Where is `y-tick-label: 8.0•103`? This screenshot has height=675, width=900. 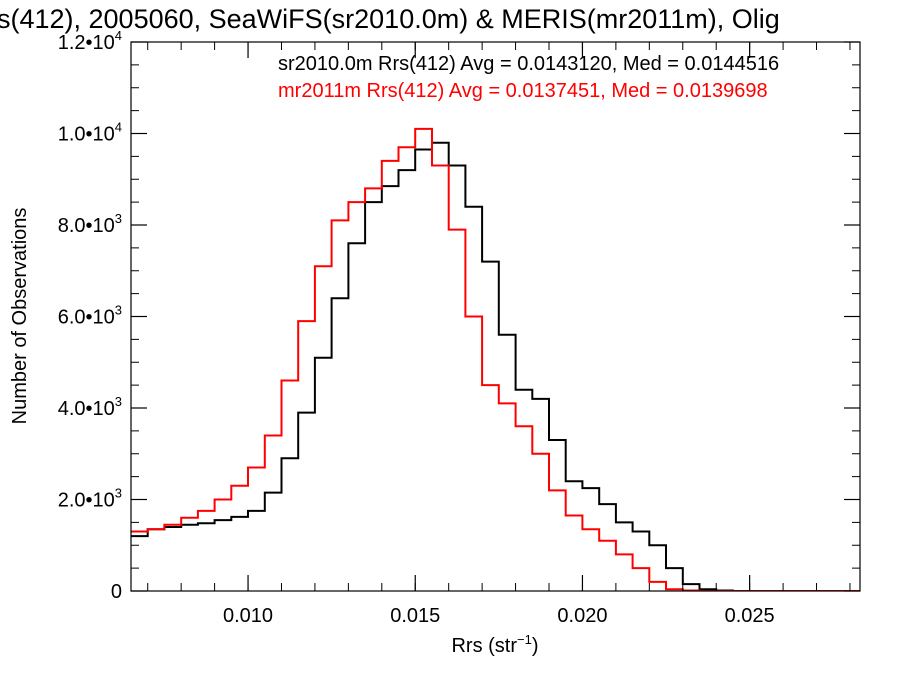
y-tick-label: 8.0•103 is located at coordinates (90, 224).